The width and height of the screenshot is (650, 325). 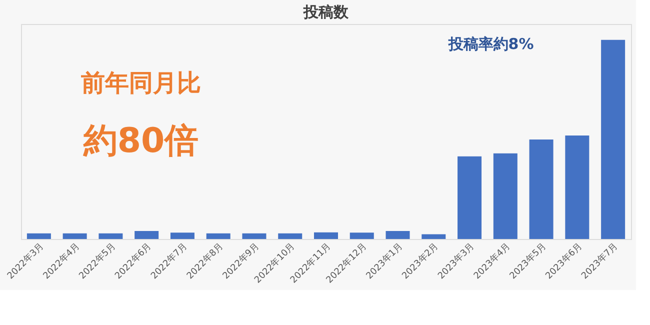 What do you see at coordinates (490, 44) in the screenshot?
I see `annotation: 投稿率約8%` at bounding box center [490, 44].